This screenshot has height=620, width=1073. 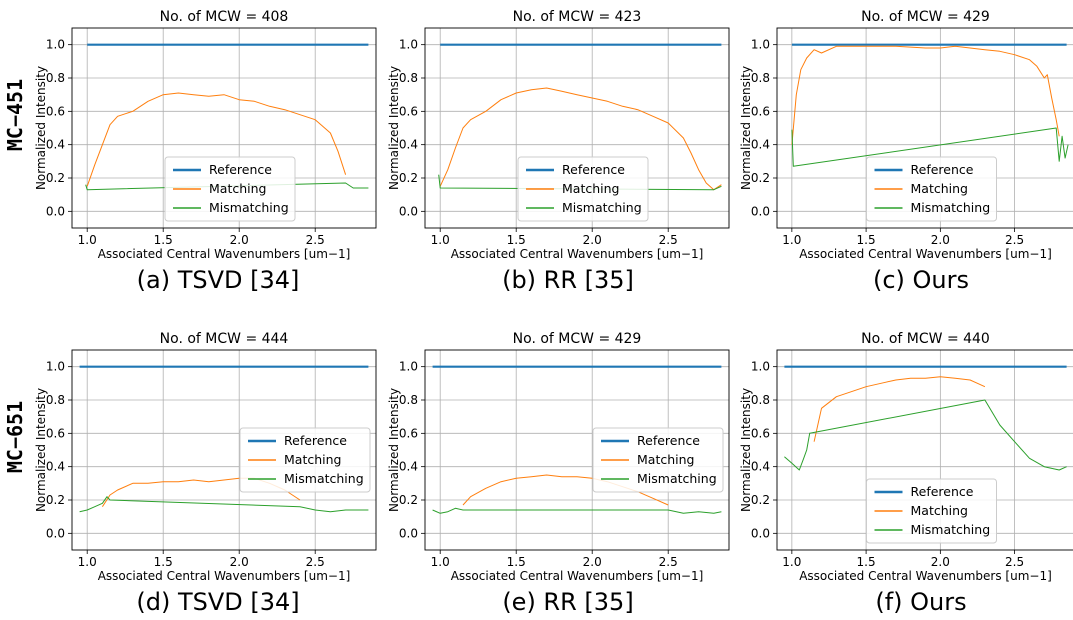 I want to click on caption-e: (e) RR [35], so click(x=568, y=602).